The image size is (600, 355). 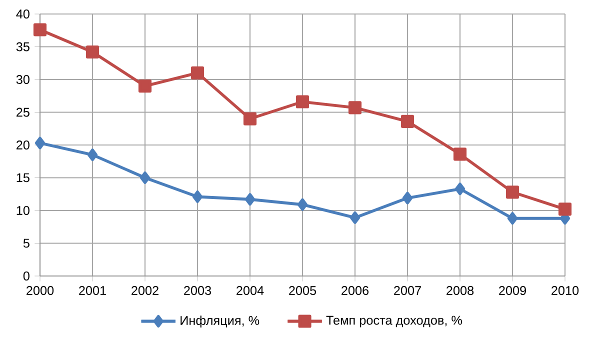 I want to click on x-tick-label: 2000, so click(x=40, y=291).